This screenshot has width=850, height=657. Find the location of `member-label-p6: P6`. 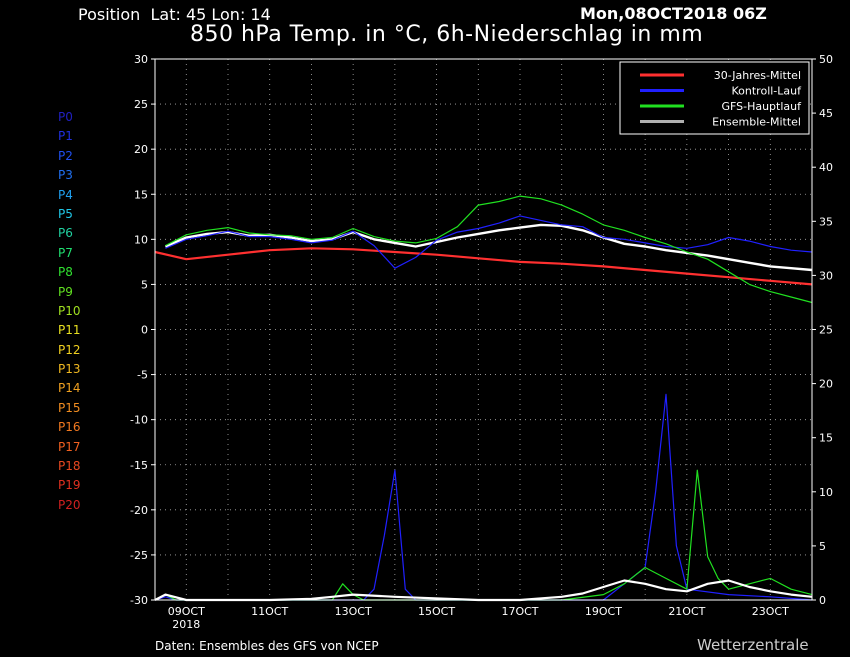

member-label-p6: P6 is located at coordinates (65, 233).